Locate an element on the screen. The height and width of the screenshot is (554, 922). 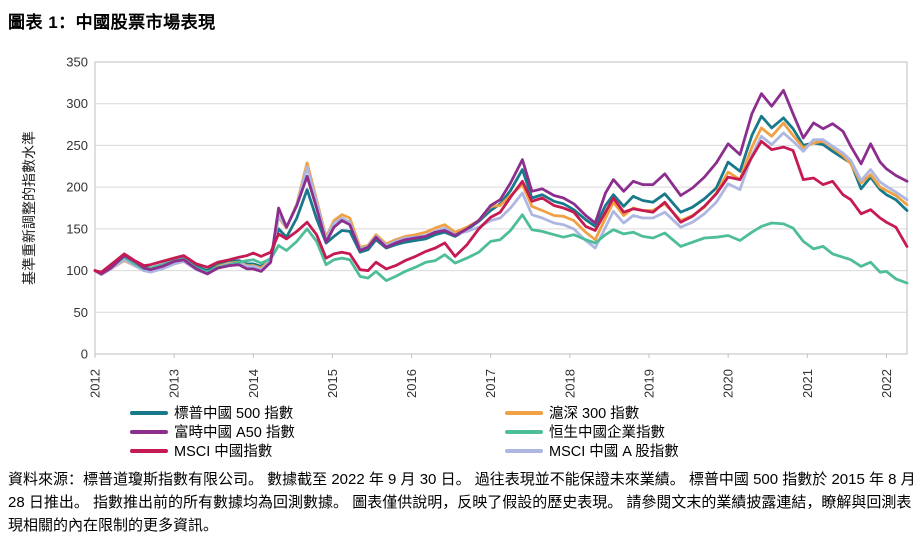
legend-column-right: 滬深 300 指數恒生中國企業指數 MSCI 中國 A 股指數 is located at coordinates (592, 431).